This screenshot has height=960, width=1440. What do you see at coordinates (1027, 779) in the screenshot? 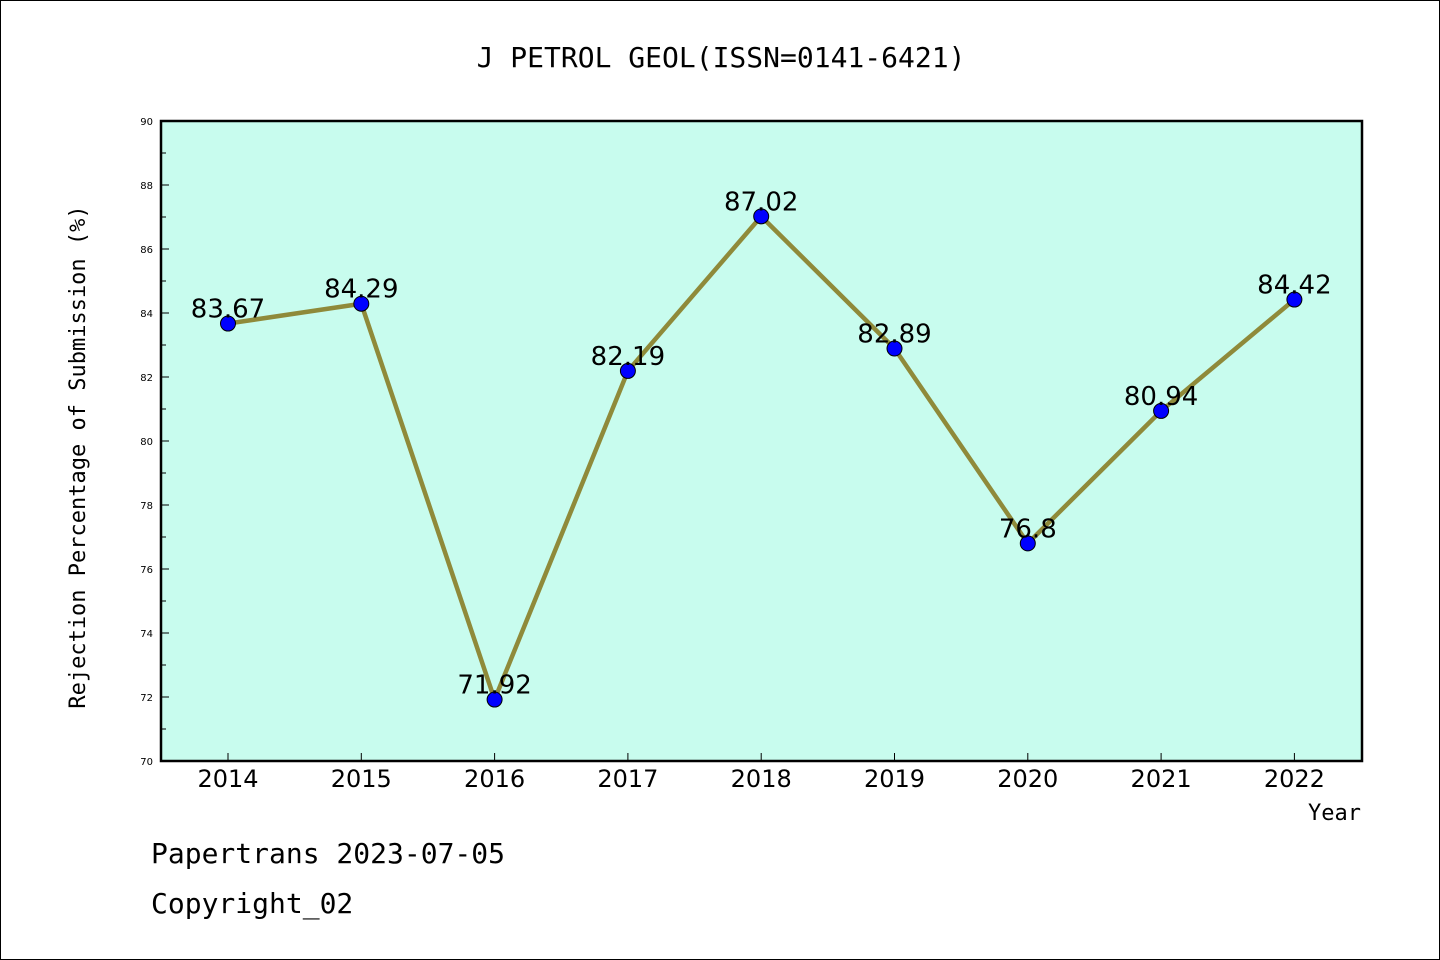
I see `x-tick-label: 2020` at bounding box center [1027, 779].